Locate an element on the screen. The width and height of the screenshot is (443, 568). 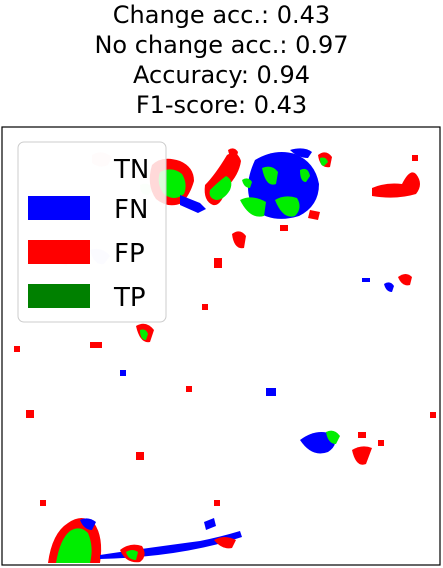
legend-item-tp: TP is located at coordinates (87, 298).